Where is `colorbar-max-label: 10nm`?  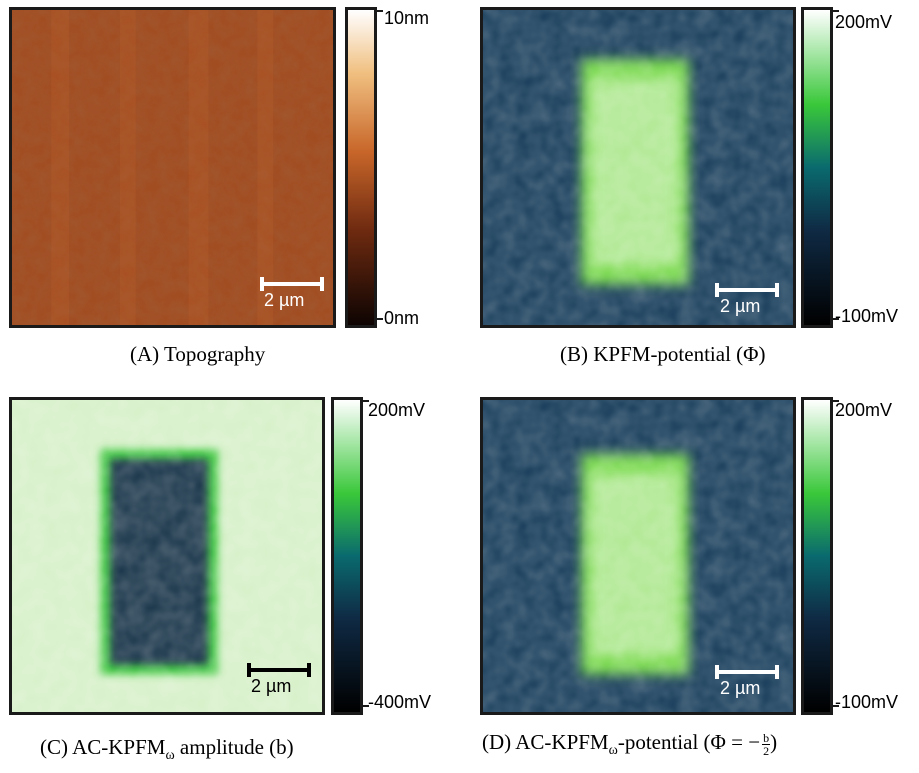 colorbar-max-label: 10nm is located at coordinates (407, 18).